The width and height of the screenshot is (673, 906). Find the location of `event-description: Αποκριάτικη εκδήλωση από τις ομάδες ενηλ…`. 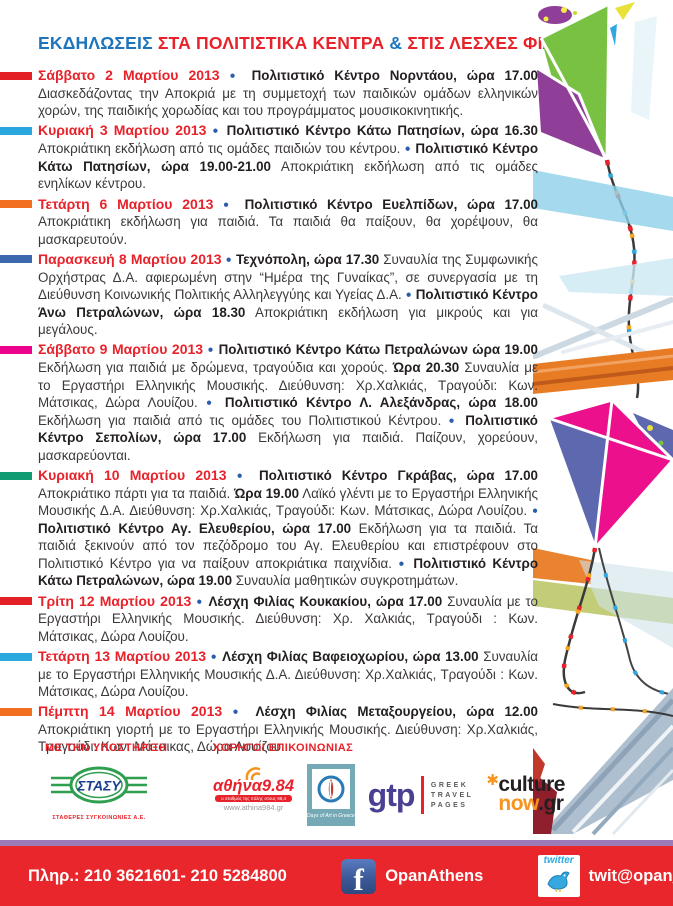

event-description: Αποκριάτικη εκδήλωση από τις ομάδες ενηλ… is located at coordinates (288, 175).